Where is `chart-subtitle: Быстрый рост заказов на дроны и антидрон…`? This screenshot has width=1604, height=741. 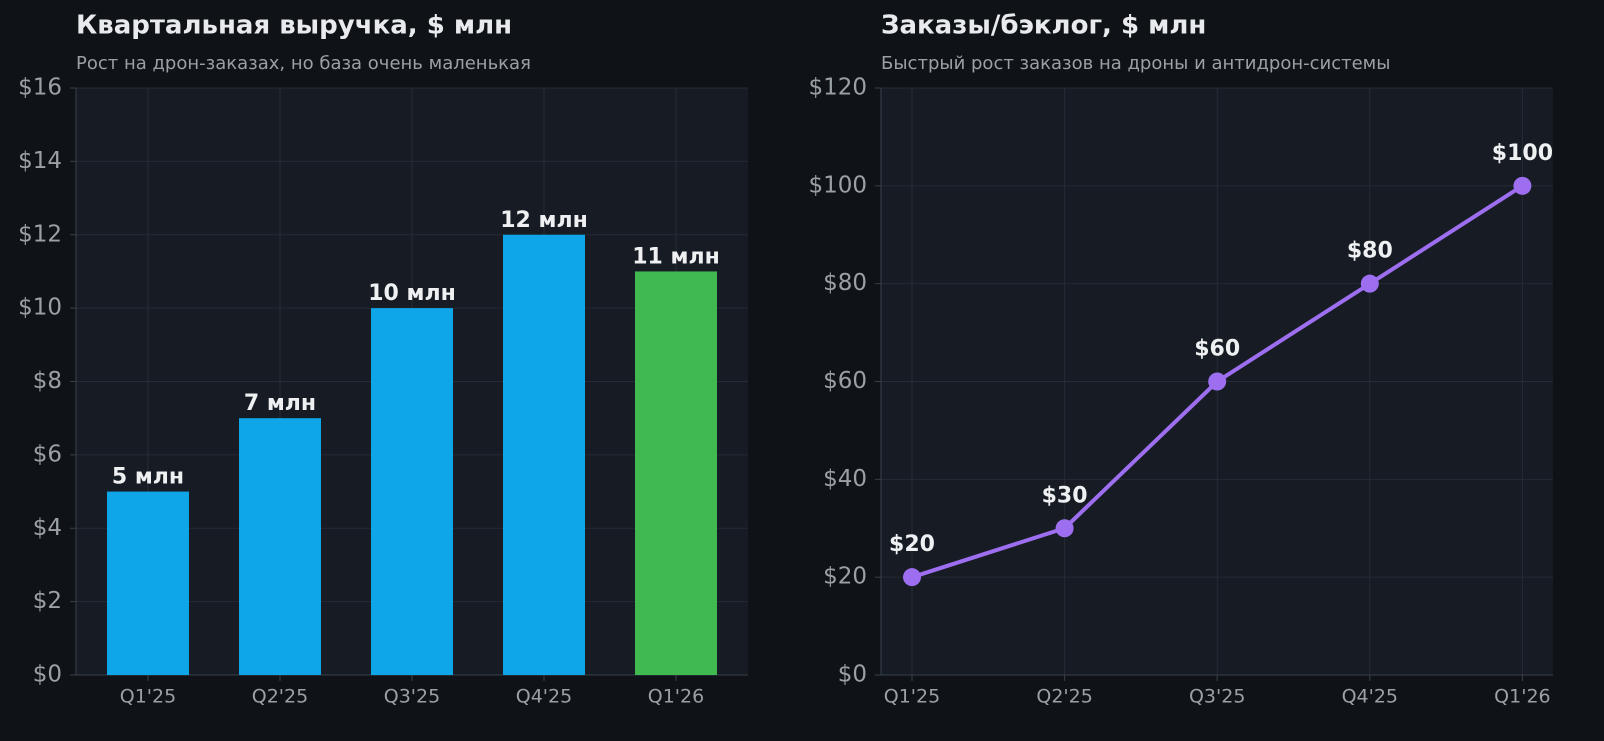 chart-subtitle: Быстрый рост заказов на дроны и антидрон… is located at coordinates (1135, 63).